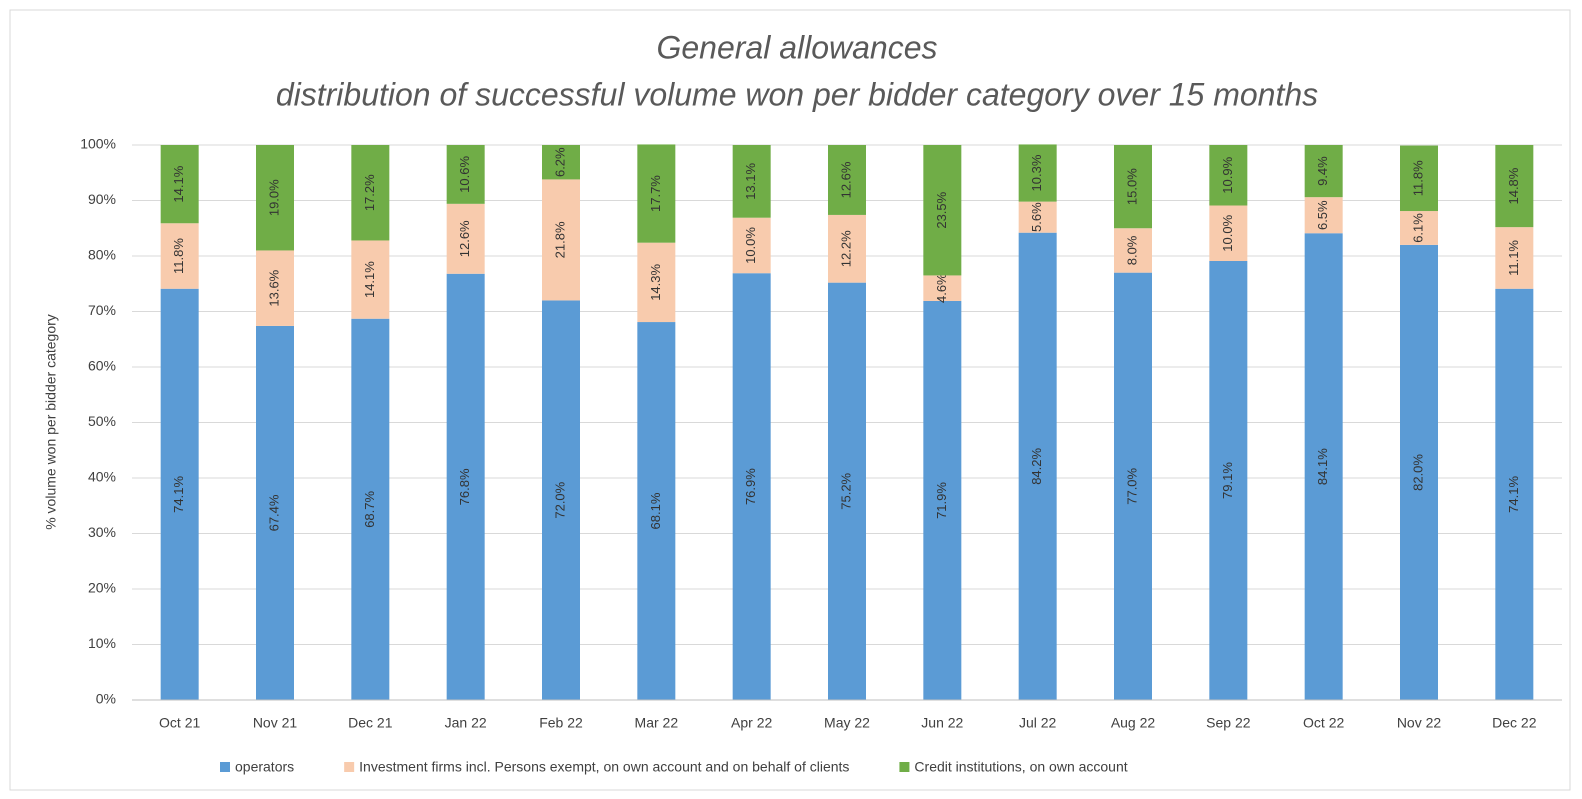 This screenshot has width=1582, height=799. Describe the element at coordinates (1322, 215) in the screenshot. I see `data-label: 6.5%` at that location.